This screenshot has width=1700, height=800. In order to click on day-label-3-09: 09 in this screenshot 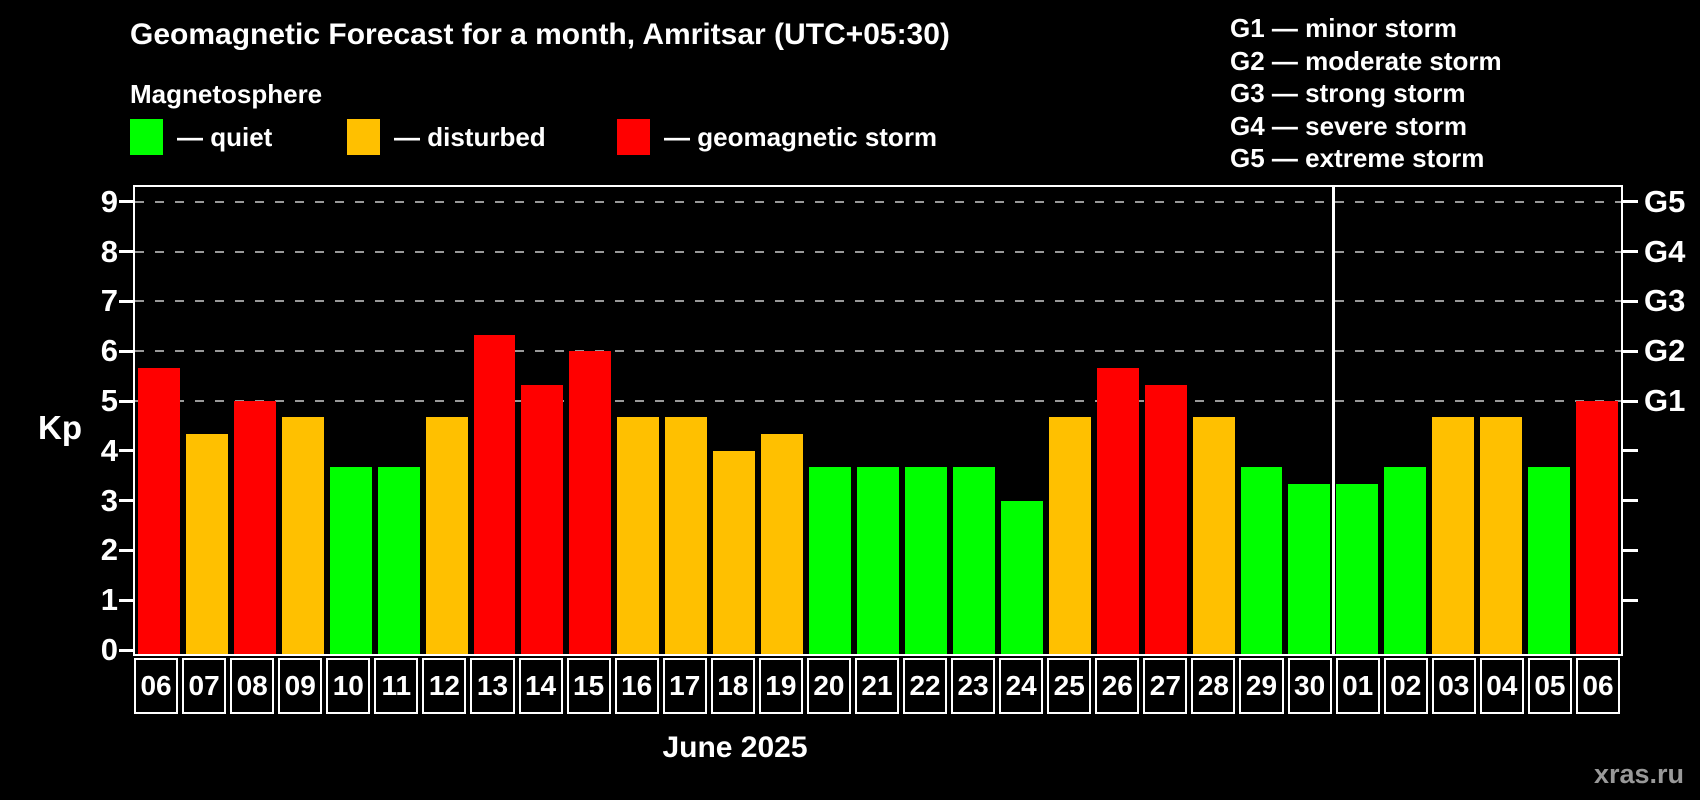, I will do `click(300, 686)`.